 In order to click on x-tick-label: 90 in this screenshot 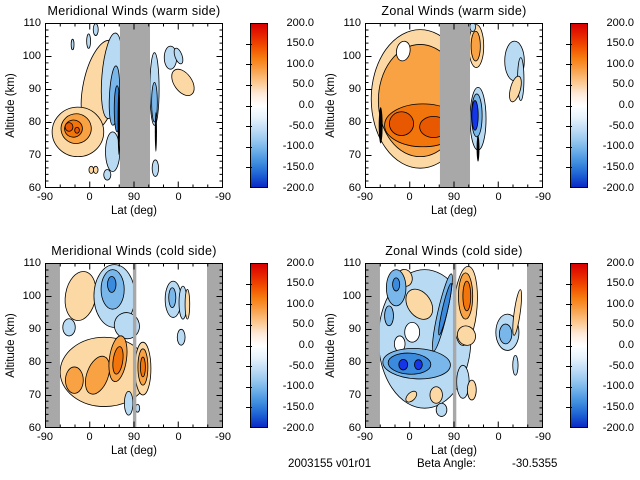, I will do `click(454, 197)`.